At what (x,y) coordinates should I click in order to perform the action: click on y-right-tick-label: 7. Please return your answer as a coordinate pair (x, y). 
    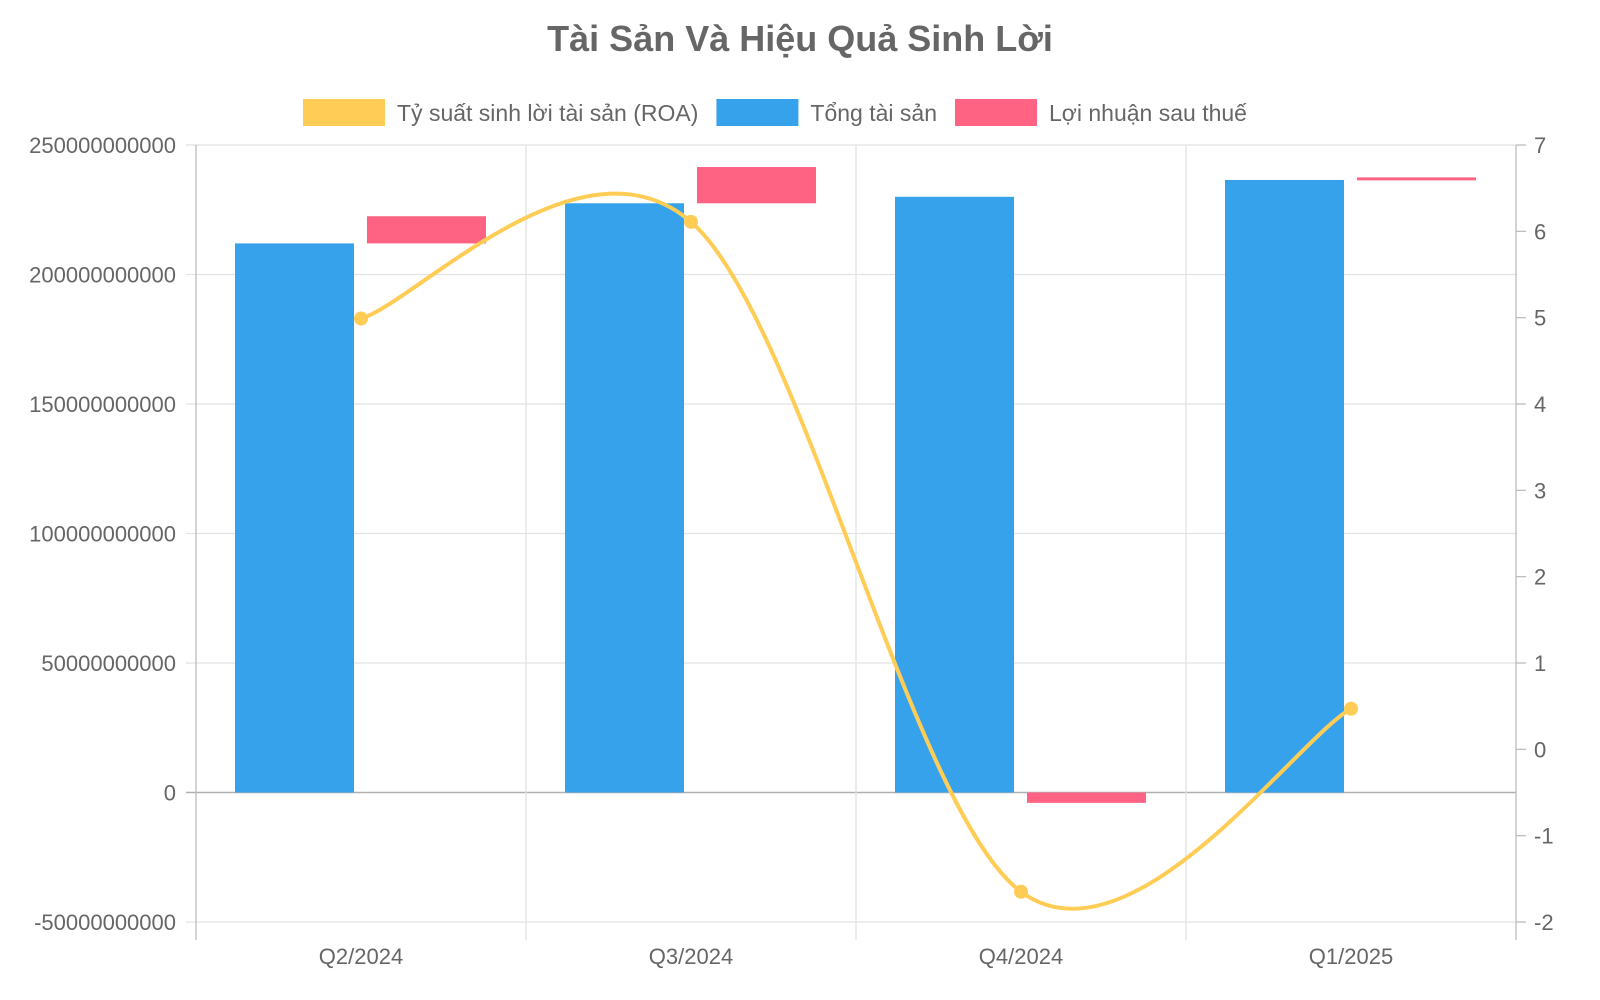
    Looking at the image, I should click on (1540, 145).